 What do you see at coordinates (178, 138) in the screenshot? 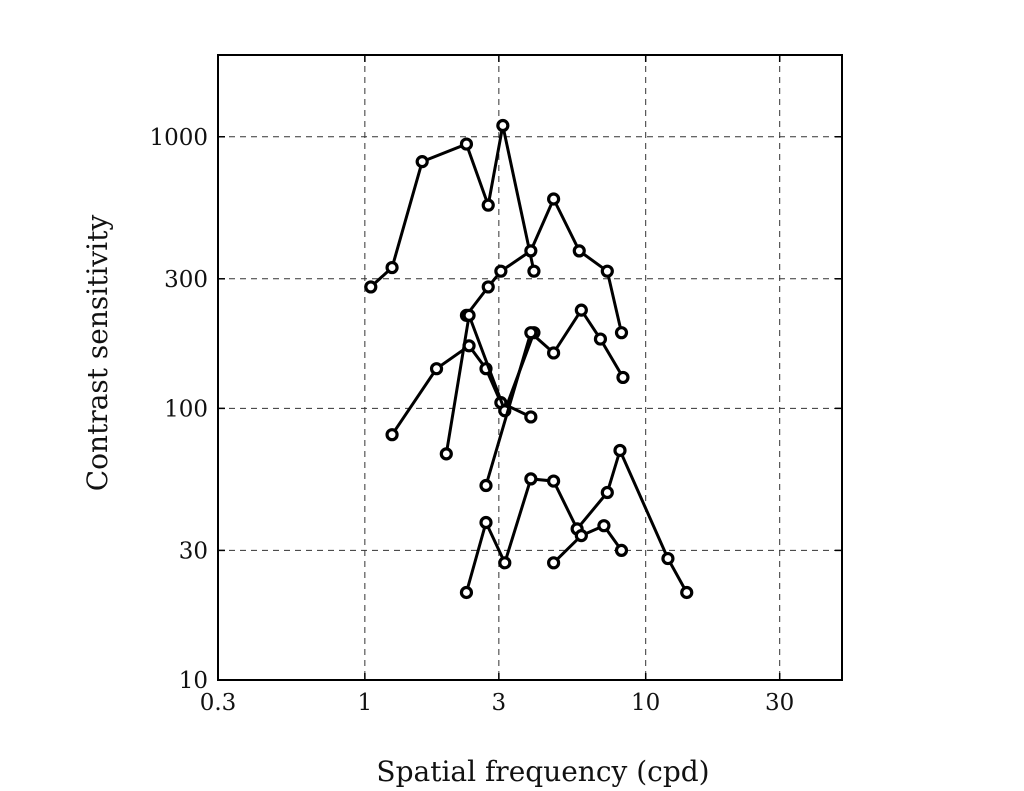
I see `y-tick-label: 1000` at bounding box center [178, 138].